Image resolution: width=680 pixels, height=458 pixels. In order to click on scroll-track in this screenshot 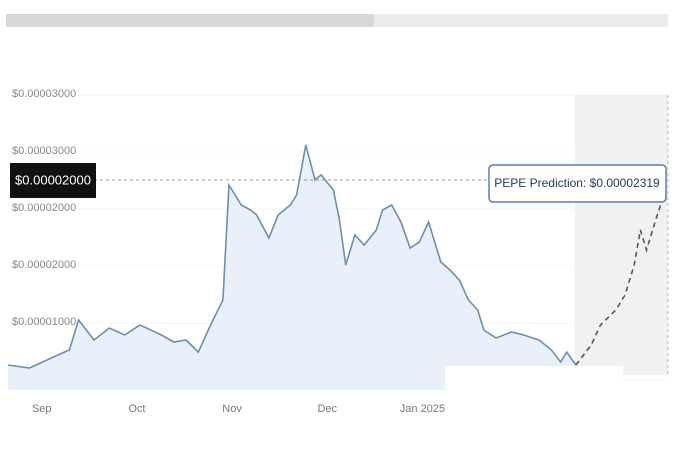, I will do `click(521, 20)`.